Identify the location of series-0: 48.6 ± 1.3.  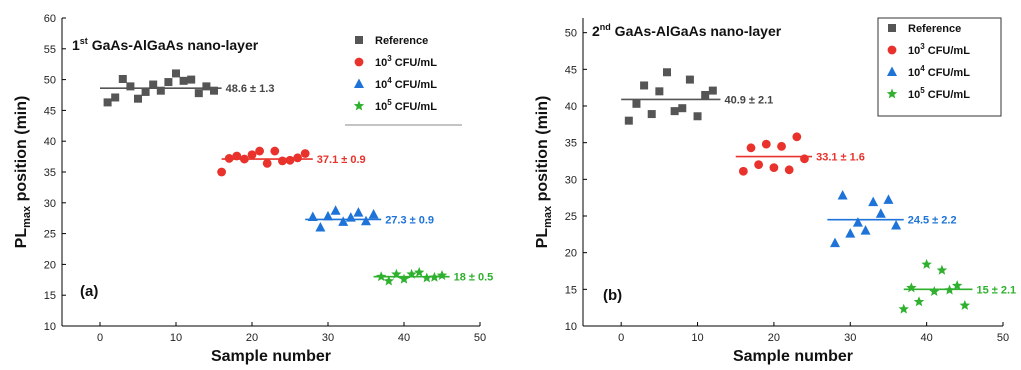
(187, 88).